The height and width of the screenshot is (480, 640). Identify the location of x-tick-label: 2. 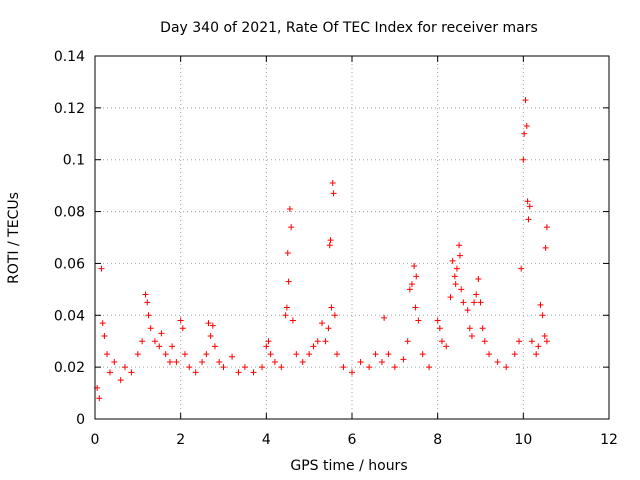
(180, 440).